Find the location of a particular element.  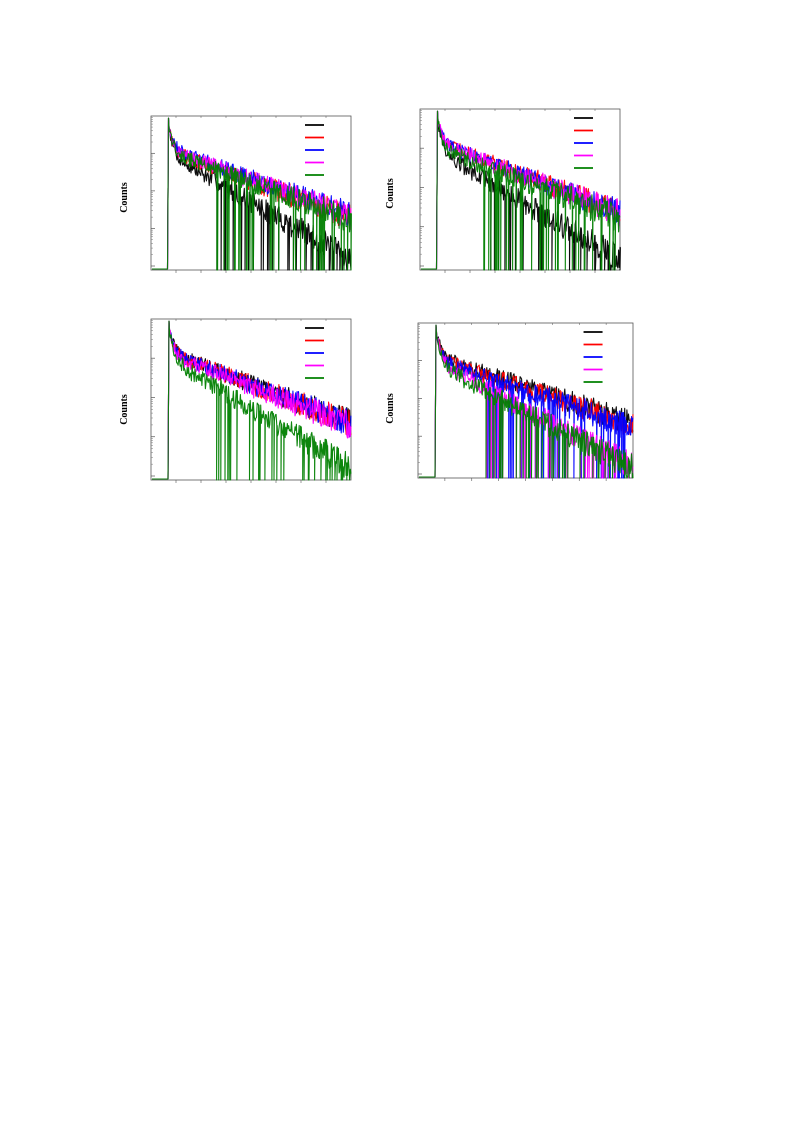

chart-panel-4: Counts is located at coordinates (507, 415).